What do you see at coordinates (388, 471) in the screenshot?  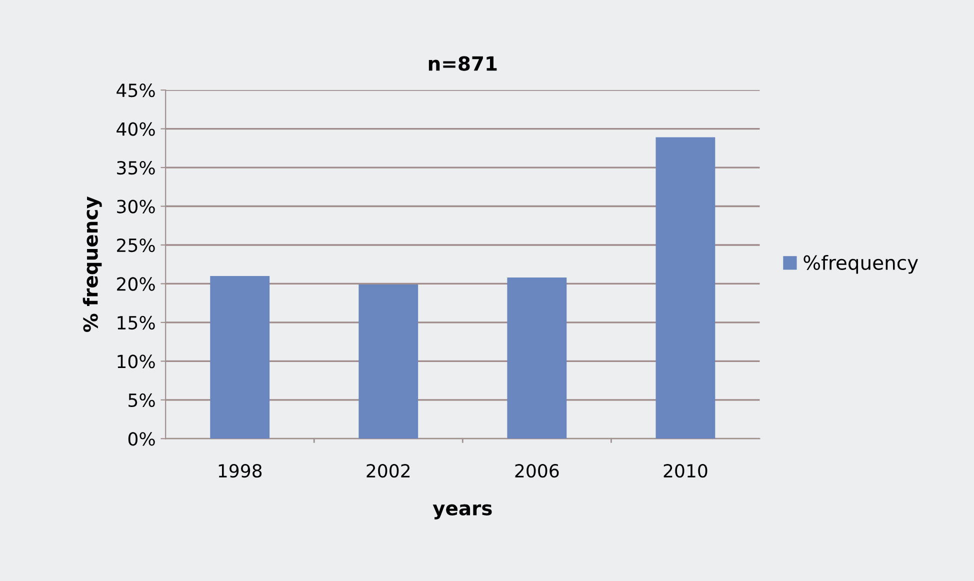 I see `x-tick-label: 2002` at bounding box center [388, 471].